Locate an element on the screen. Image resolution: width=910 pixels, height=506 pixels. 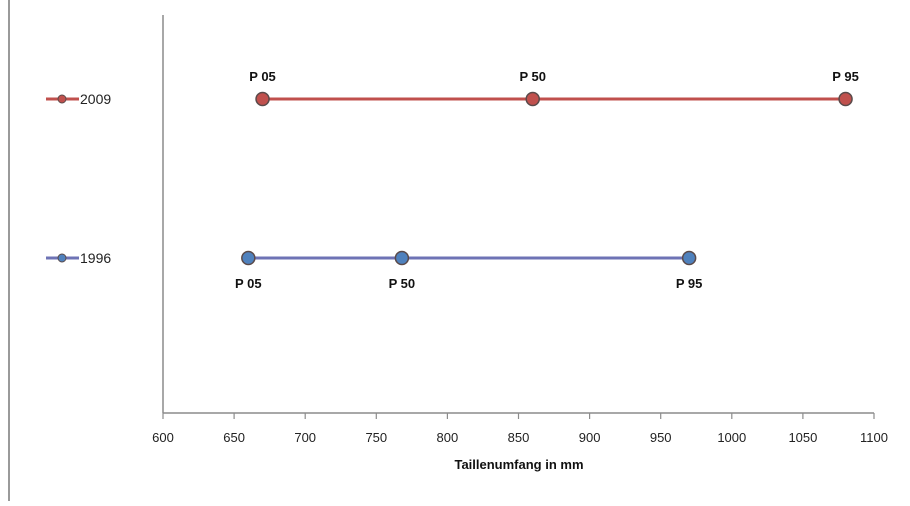
x-tick-label: 750 is located at coordinates (376, 437).